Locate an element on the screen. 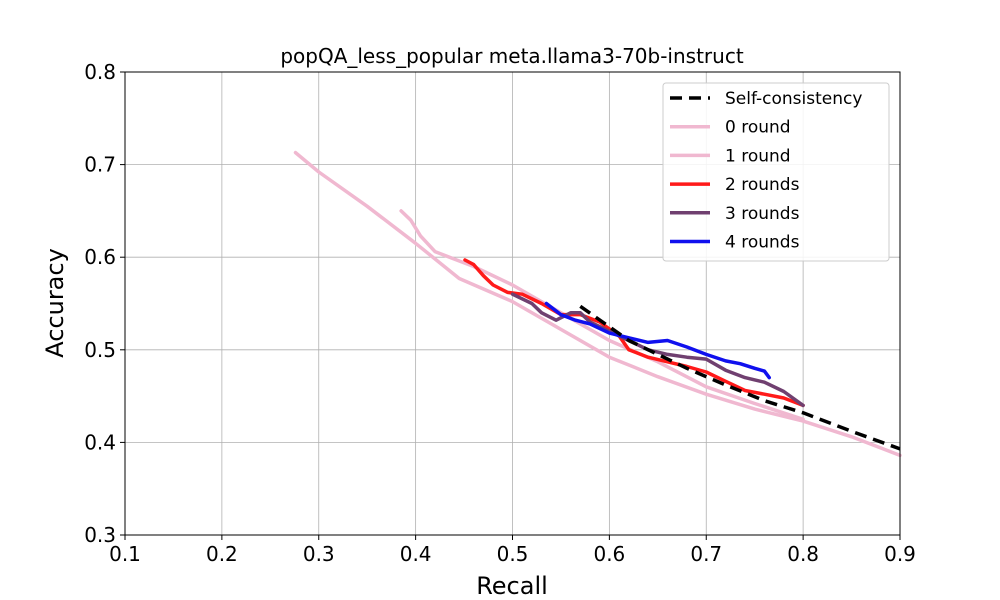 This screenshot has width=1000, height=600. x-tick-label: 0.5 is located at coordinates (513, 554).